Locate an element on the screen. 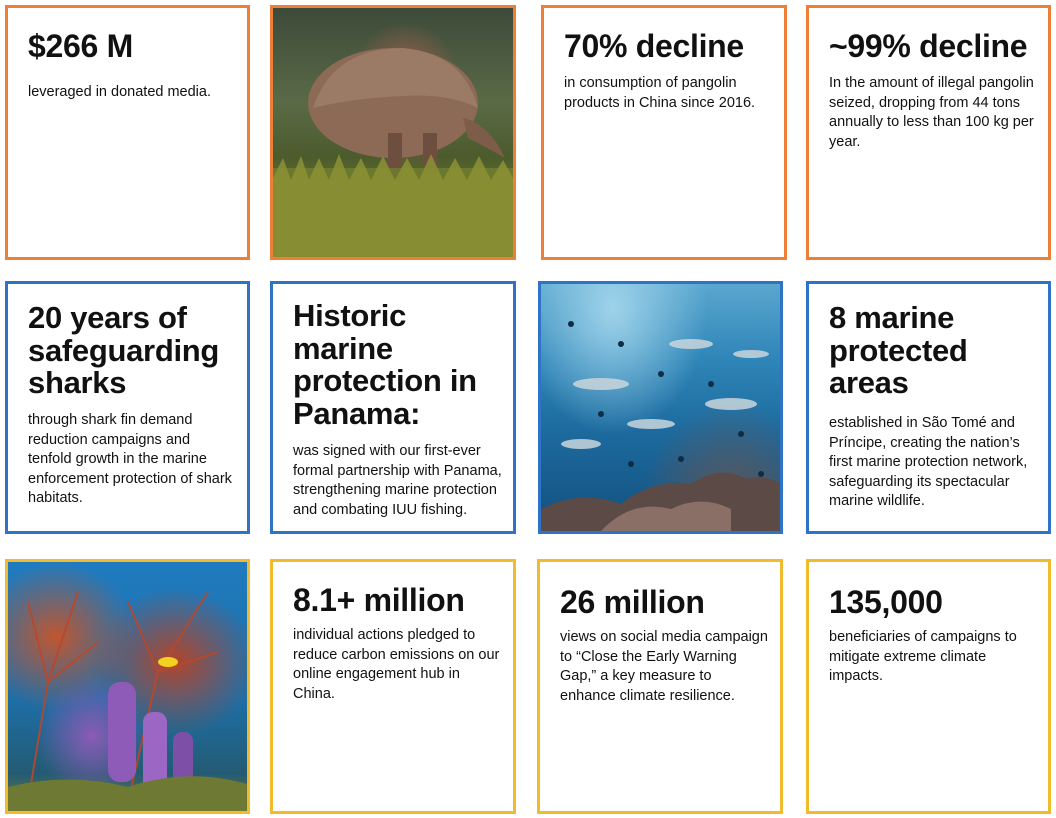  sharks-illustration is located at coordinates (660, 426).